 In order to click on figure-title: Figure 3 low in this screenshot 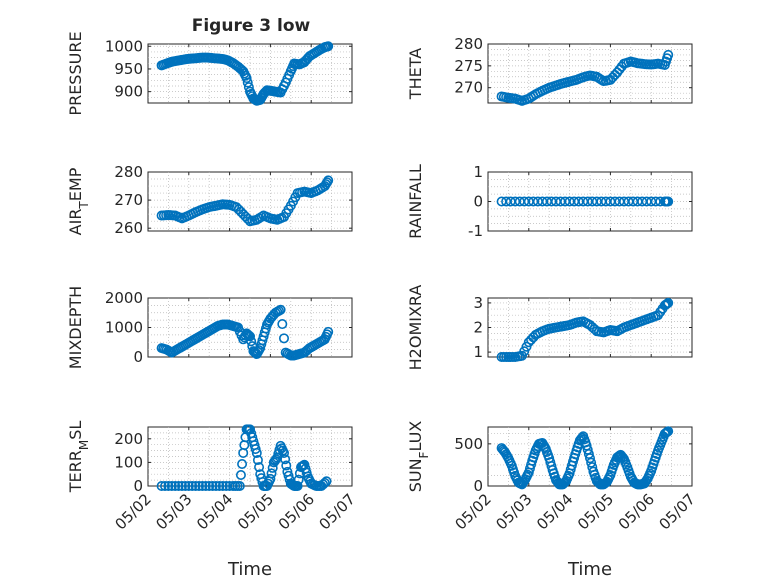, I will do `click(251, 26)`.